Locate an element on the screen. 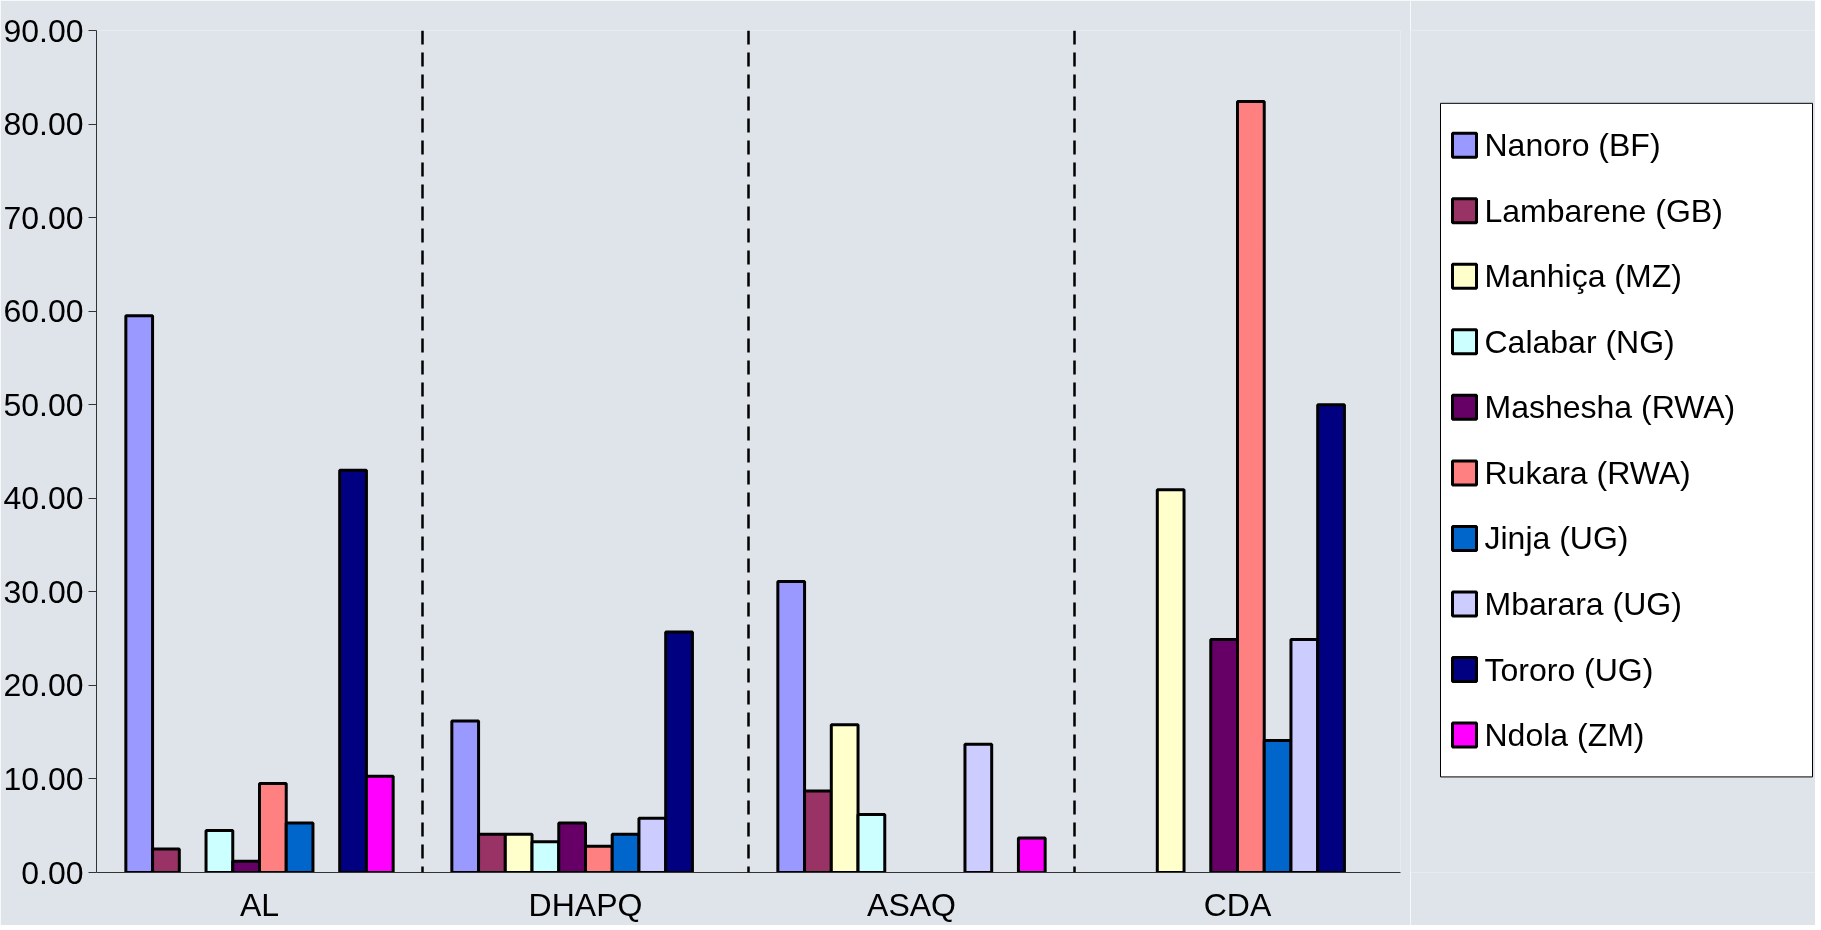 Image resolution: width=1821 pixels, height=930 pixels. legend-label: Tororo (UG) is located at coordinates (1569, 669).